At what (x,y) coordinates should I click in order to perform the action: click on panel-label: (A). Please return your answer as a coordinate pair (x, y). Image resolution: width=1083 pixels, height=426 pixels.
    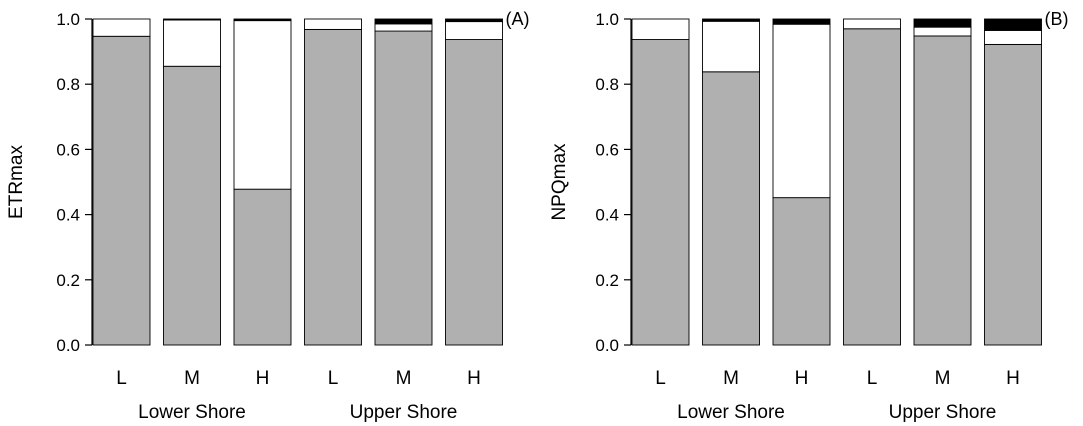
    Looking at the image, I should click on (518, 19).